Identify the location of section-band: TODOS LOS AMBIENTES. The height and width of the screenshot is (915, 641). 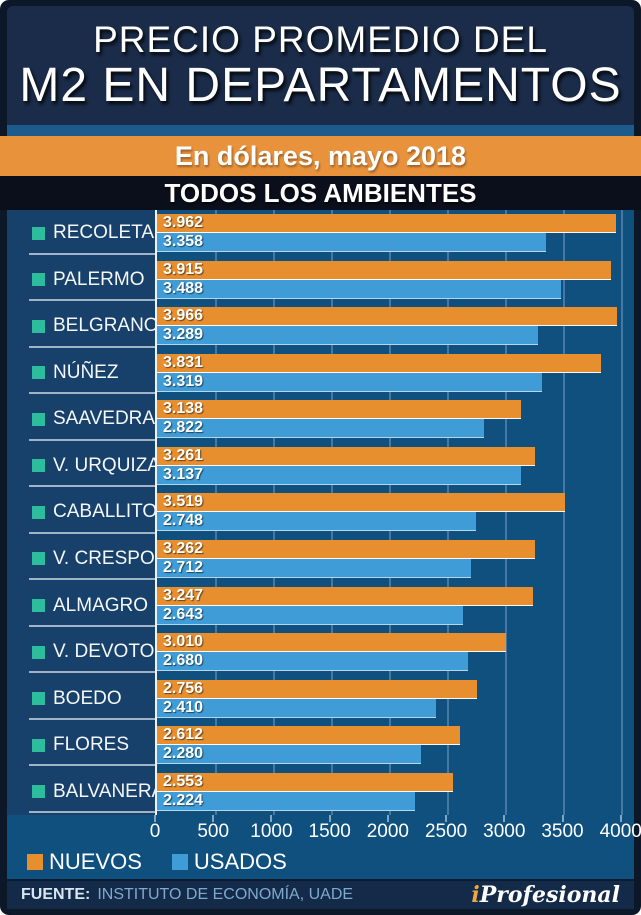
(320, 193).